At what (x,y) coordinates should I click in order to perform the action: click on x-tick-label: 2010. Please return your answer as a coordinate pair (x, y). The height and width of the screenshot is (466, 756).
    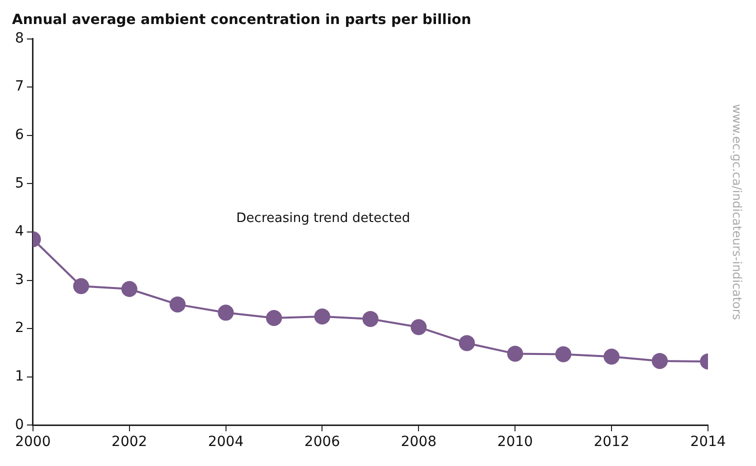
    Looking at the image, I should click on (515, 442).